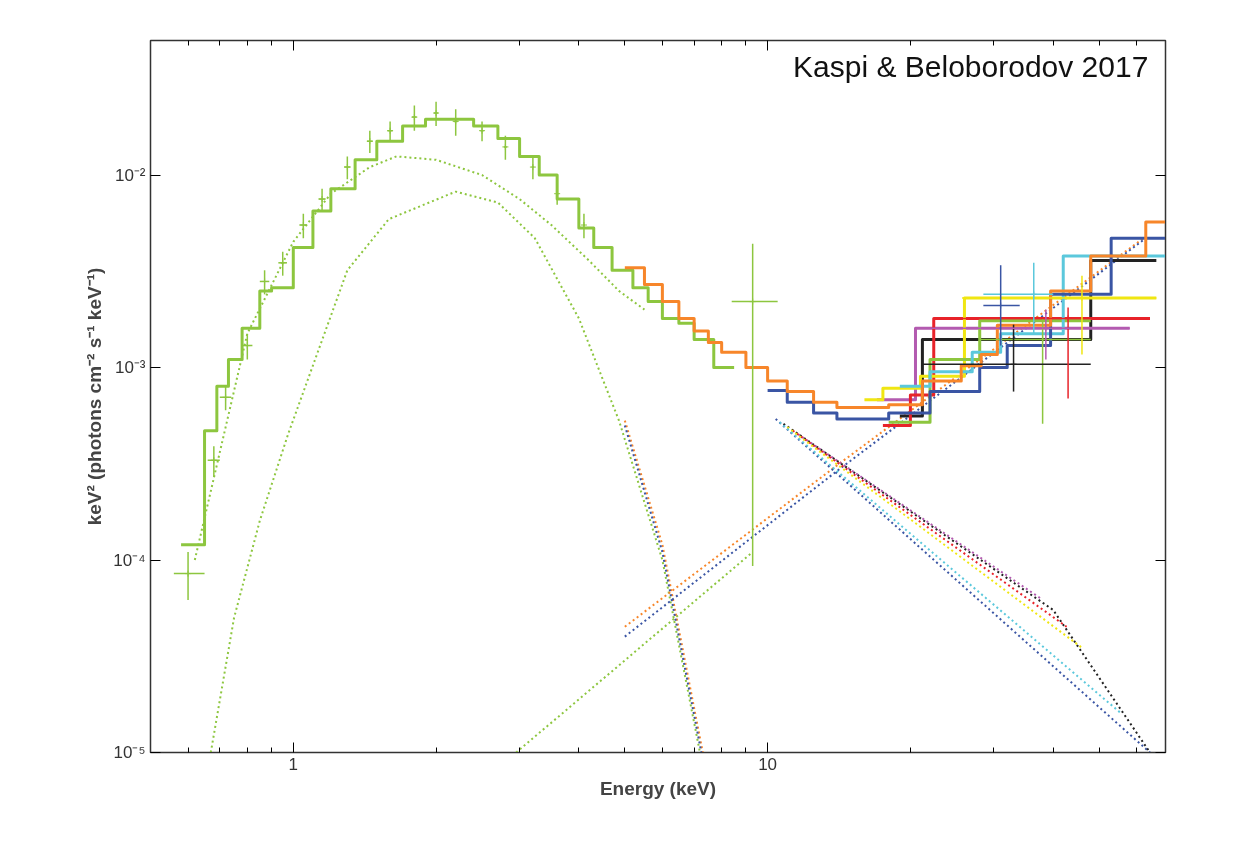 Image resolution: width=1245 pixels, height=842 pixels. What do you see at coordinates (95, 396) in the screenshot?
I see `y-axis-title: keV² (photons cm⁻² s⁻¹ keV⁻¹)` at bounding box center [95, 396].